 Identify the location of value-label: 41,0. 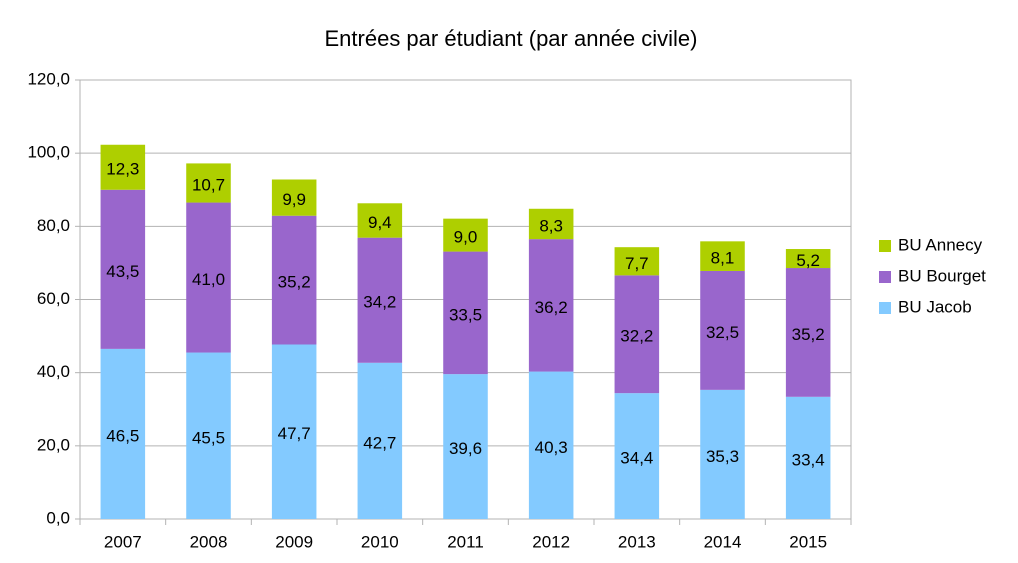
(208, 279).